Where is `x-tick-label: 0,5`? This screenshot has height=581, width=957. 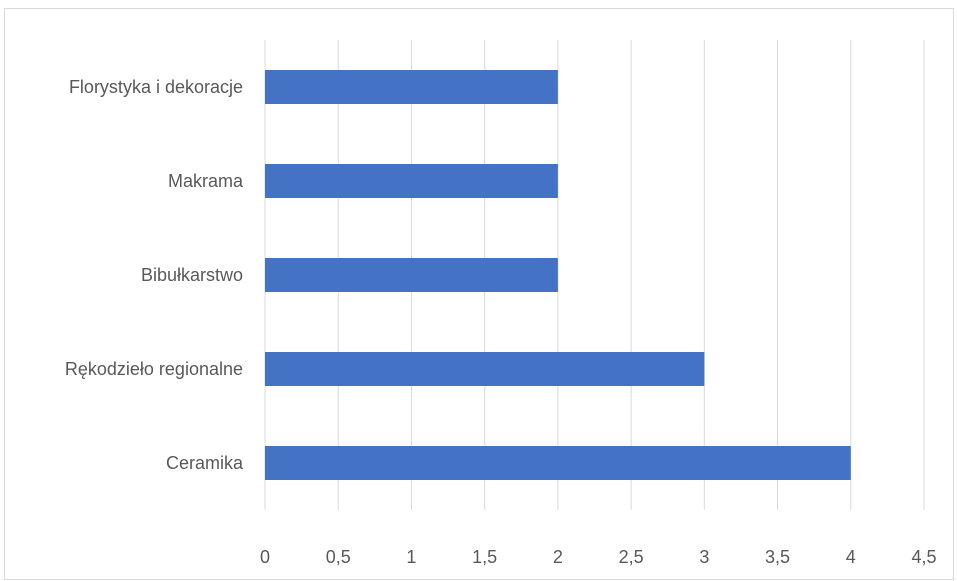 x-tick-label: 0,5 is located at coordinates (338, 557).